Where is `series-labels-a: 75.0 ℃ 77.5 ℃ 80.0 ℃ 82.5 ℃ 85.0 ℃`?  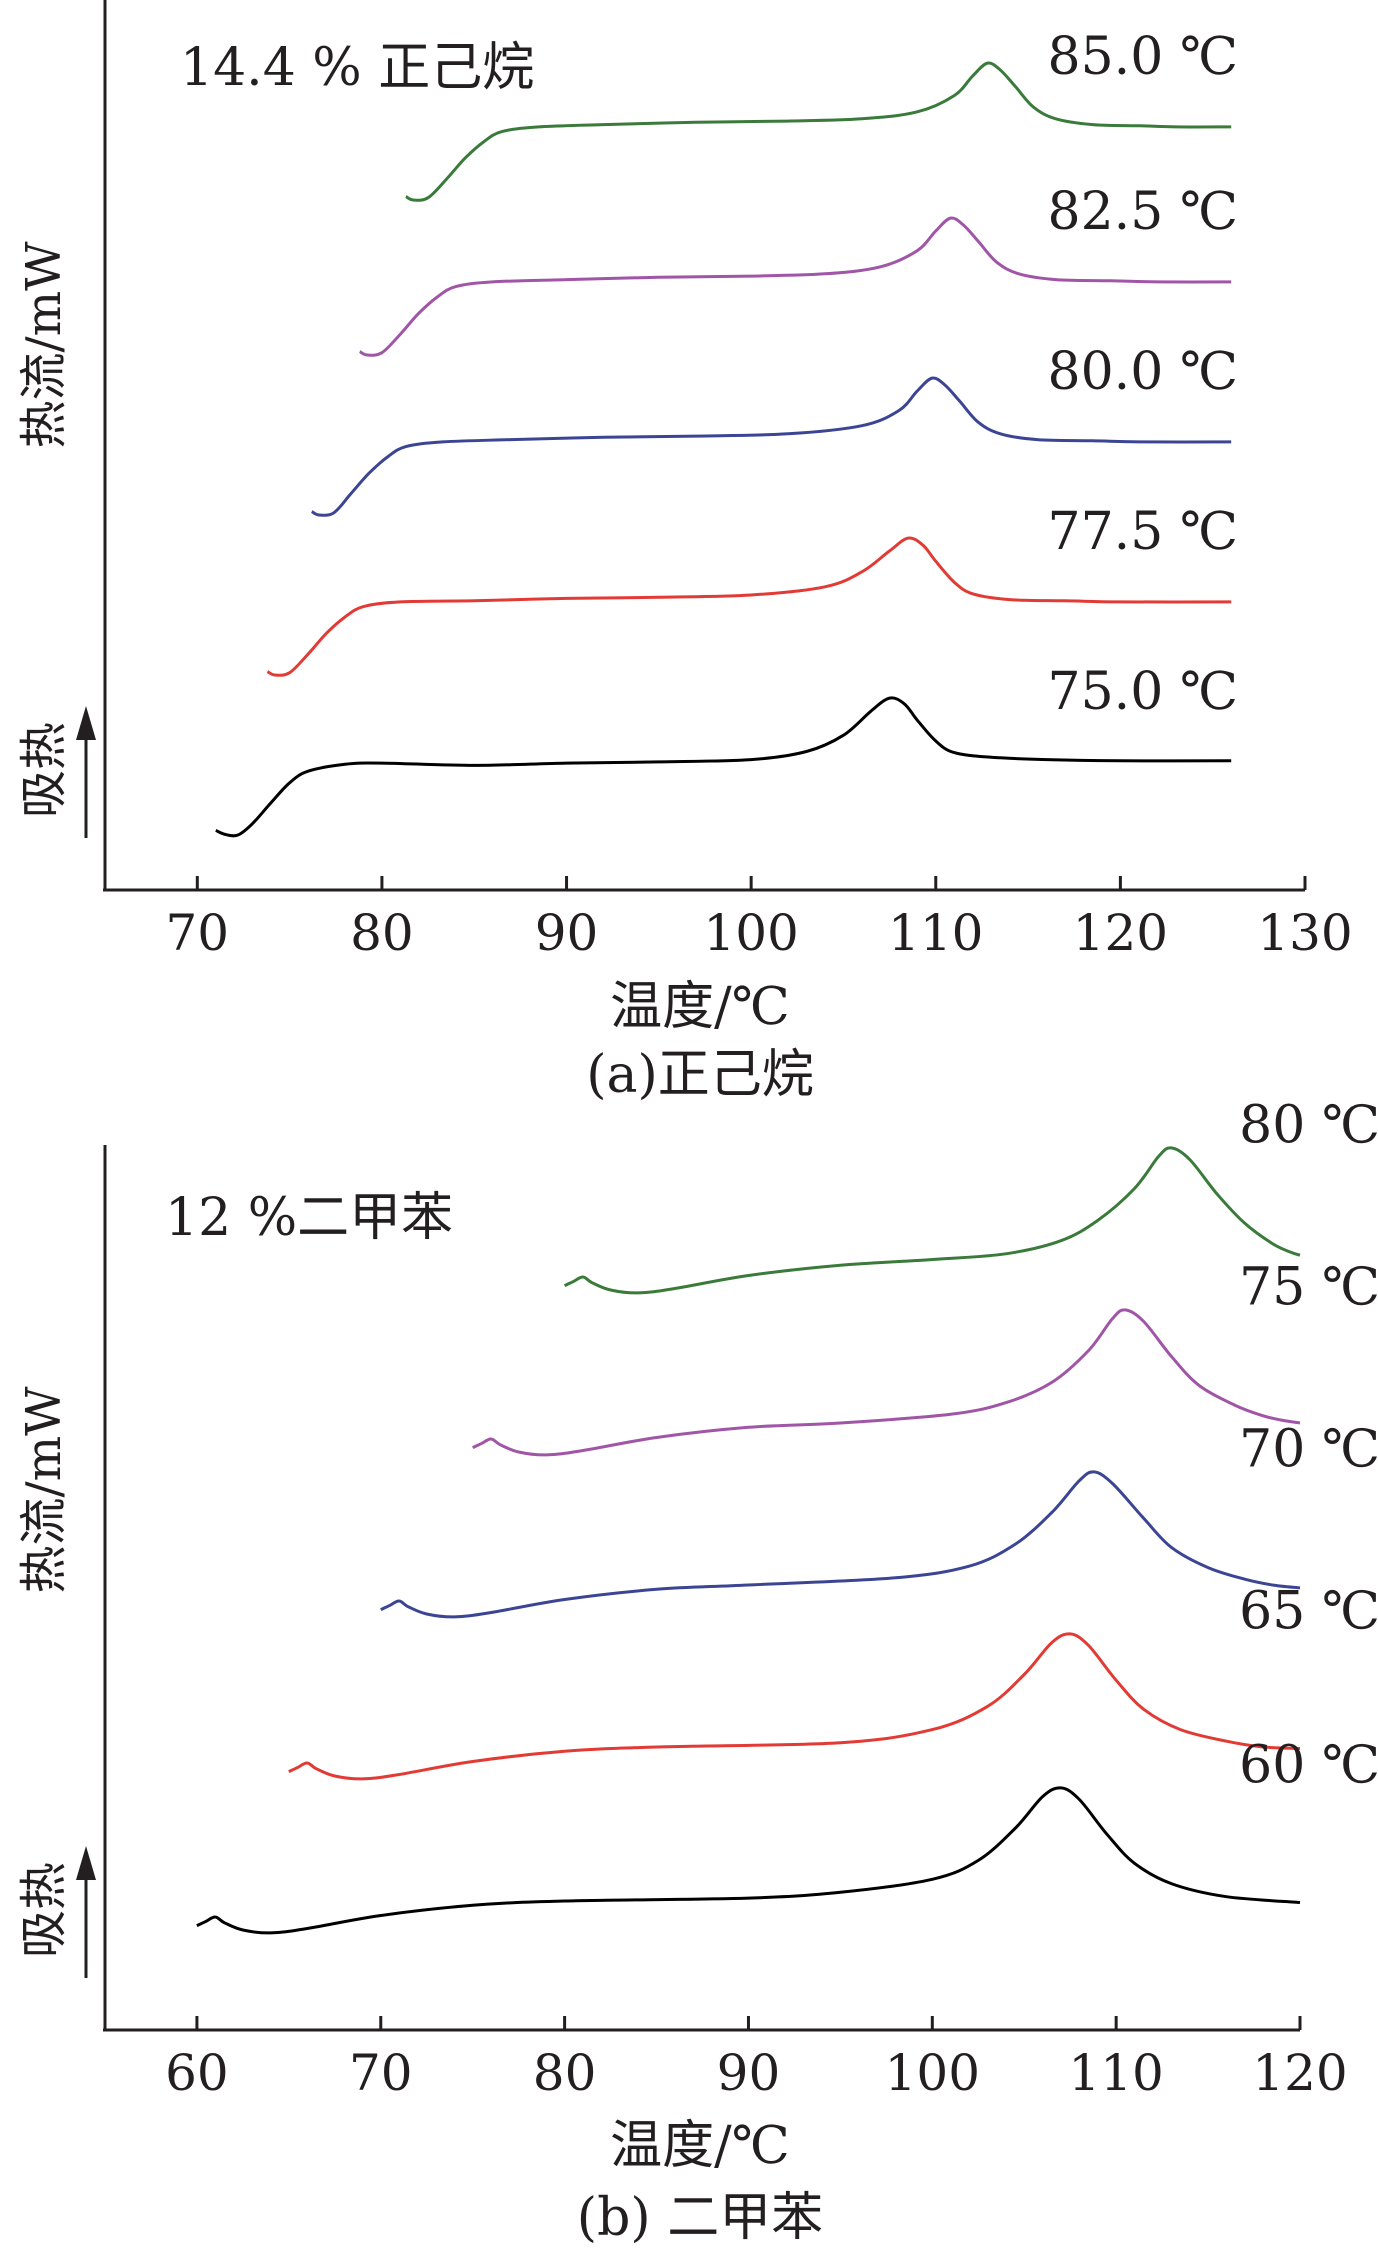
series-labels-a: 75.0 ℃ 77.5 ℃ 80.0 ℃ 82.5 ℃ 85.0 ℃ is located at coordinates (1143, 374).